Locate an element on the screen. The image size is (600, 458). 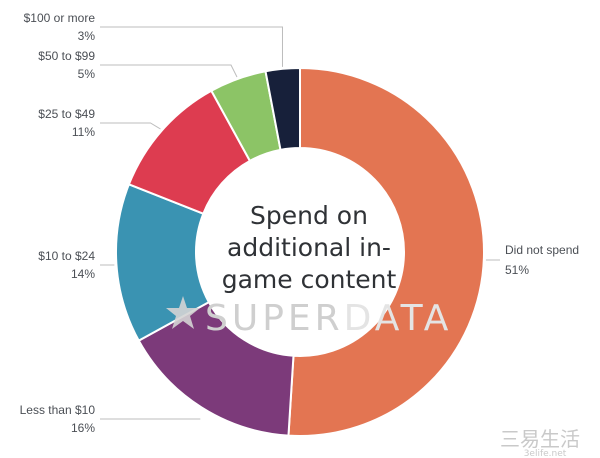
slice-label-10-to-24: $10 to $24 is located at coordinates (66, 256).